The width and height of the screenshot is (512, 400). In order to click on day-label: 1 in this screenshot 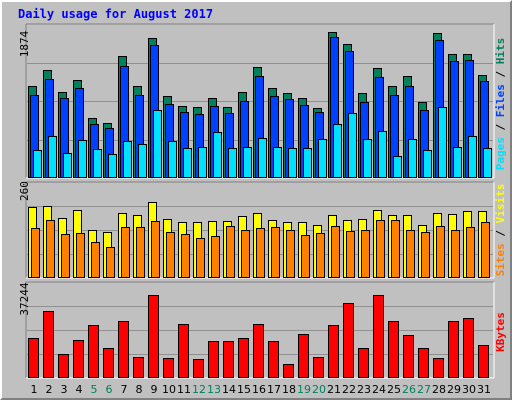, I will do `click(34, 389)`.